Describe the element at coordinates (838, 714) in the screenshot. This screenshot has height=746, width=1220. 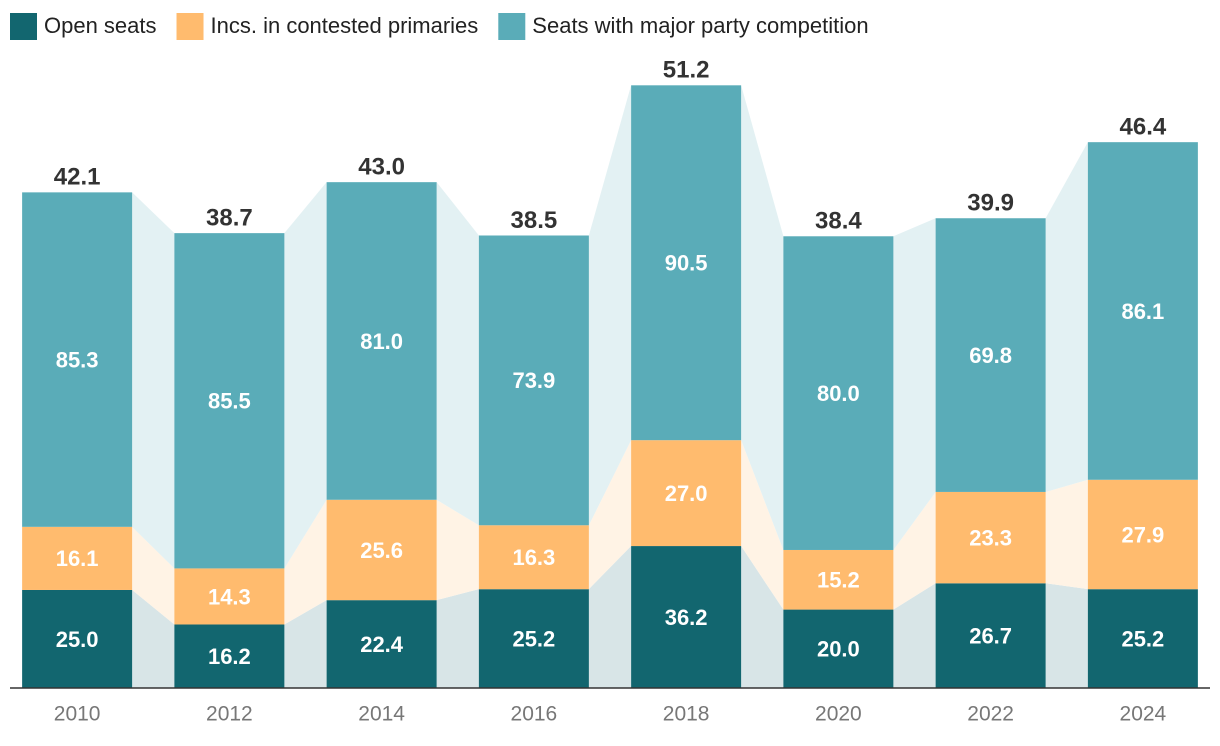
I see `x-tick-label: 2020` at that location.